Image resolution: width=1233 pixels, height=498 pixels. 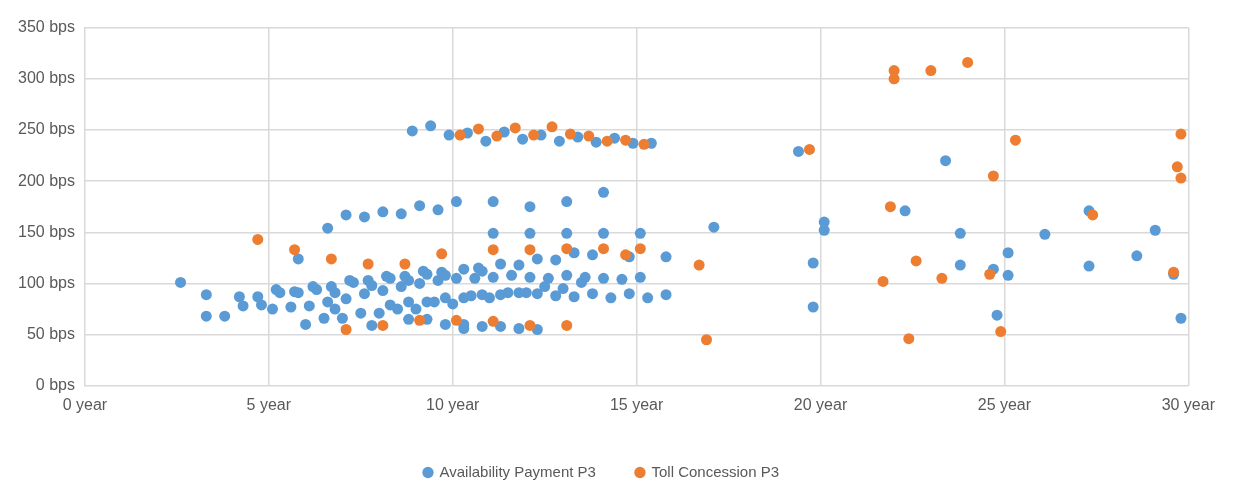 I want to click on legend-label: Toll Concession P3, so click(x=715, y=471).